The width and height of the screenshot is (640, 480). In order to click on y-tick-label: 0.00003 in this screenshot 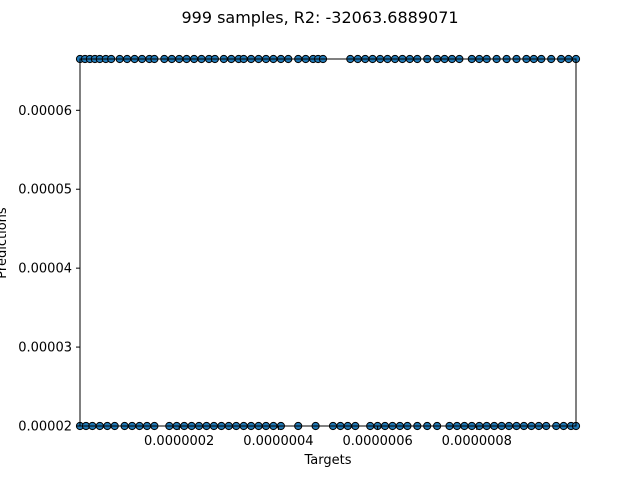, I will do `click(45, 348)`.